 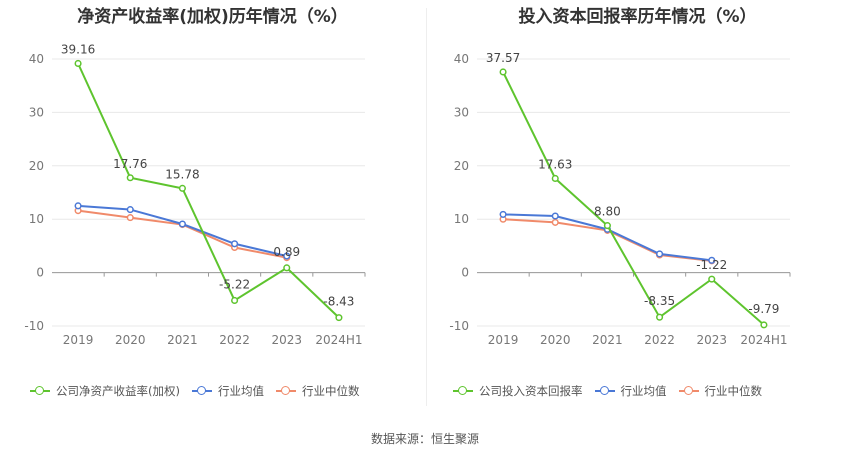 I want to click on data-label: -9.79, so click(x=763, y=309).